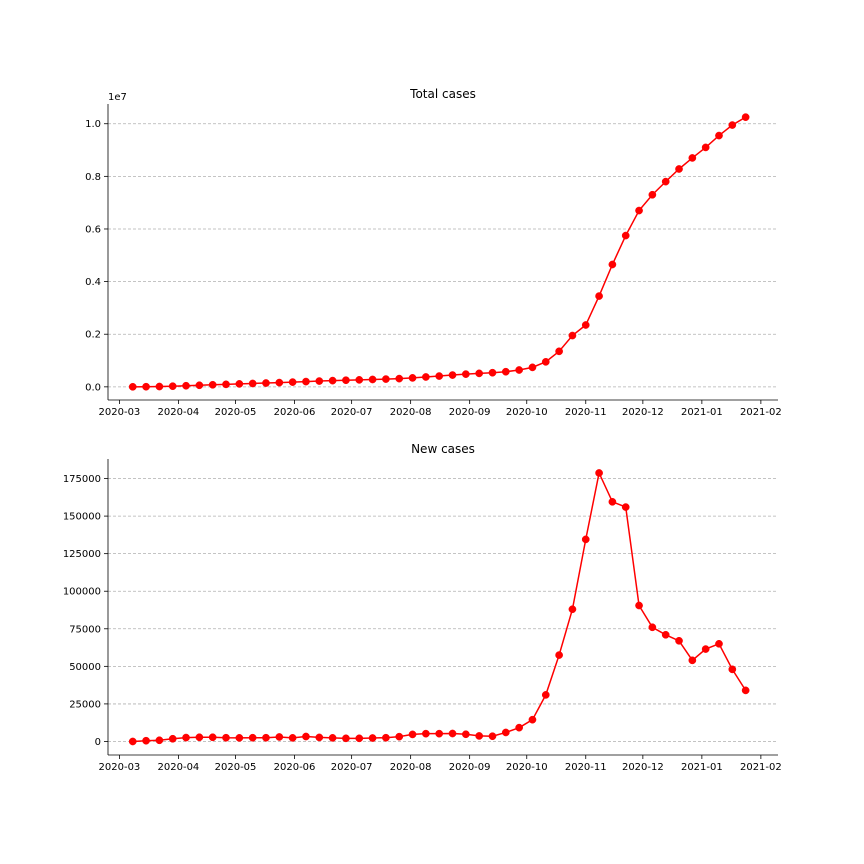  I want to click on total-cases-y-tick-label: 0.6, so click(93, 229).